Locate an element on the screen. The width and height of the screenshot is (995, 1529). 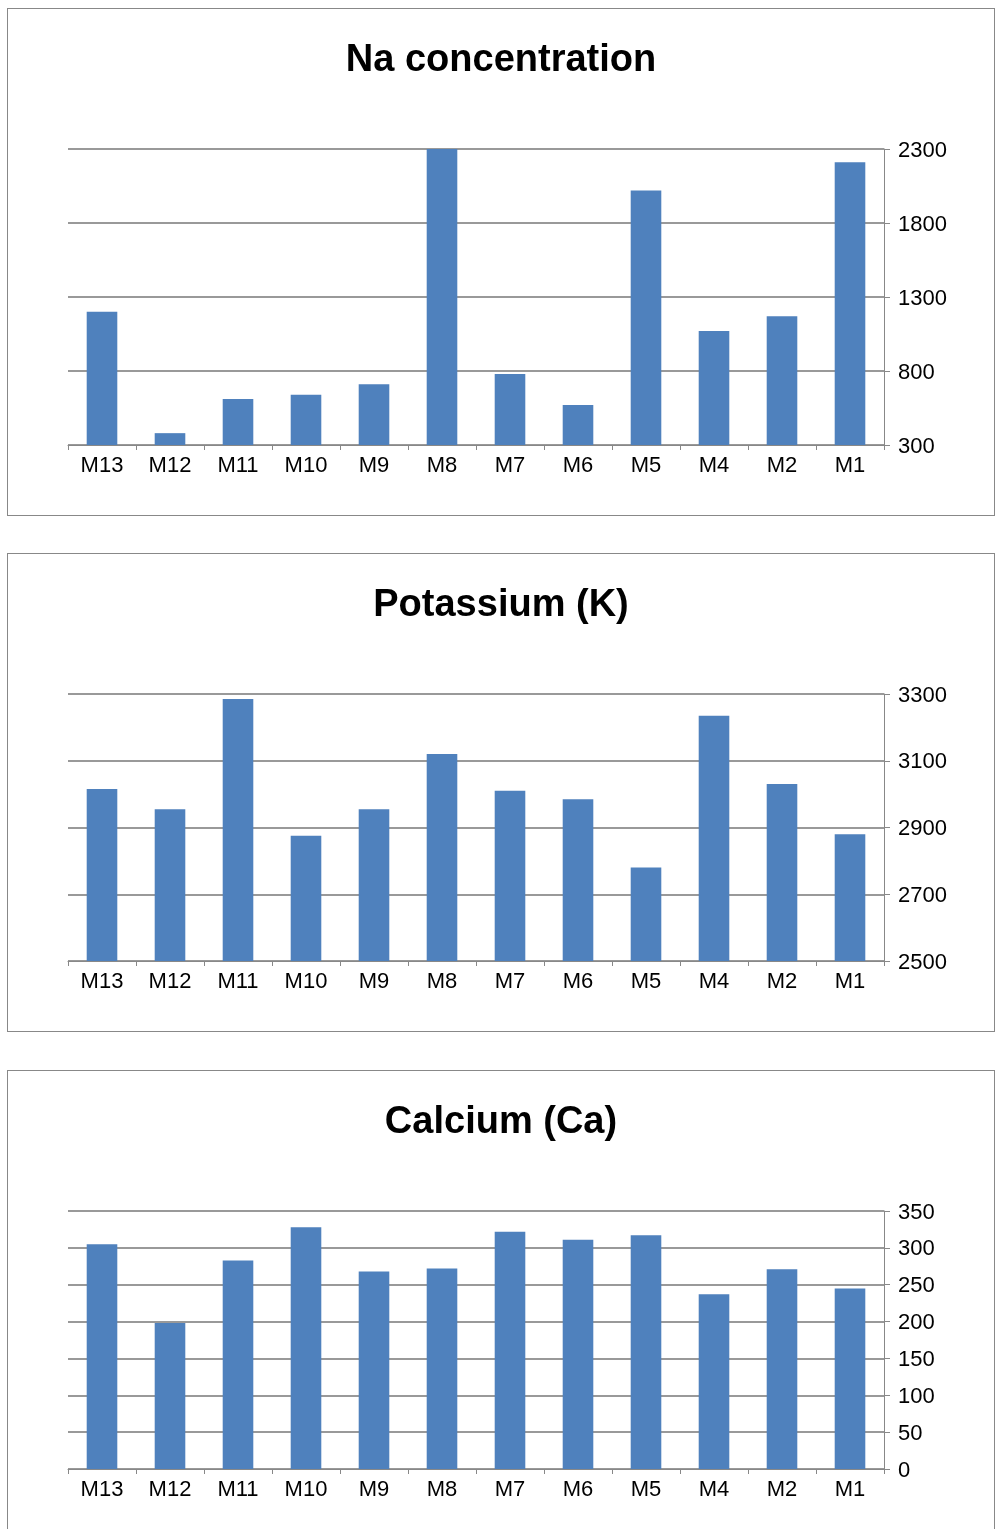
y-tick-label: 350 is located at coordinates (916, 1211).